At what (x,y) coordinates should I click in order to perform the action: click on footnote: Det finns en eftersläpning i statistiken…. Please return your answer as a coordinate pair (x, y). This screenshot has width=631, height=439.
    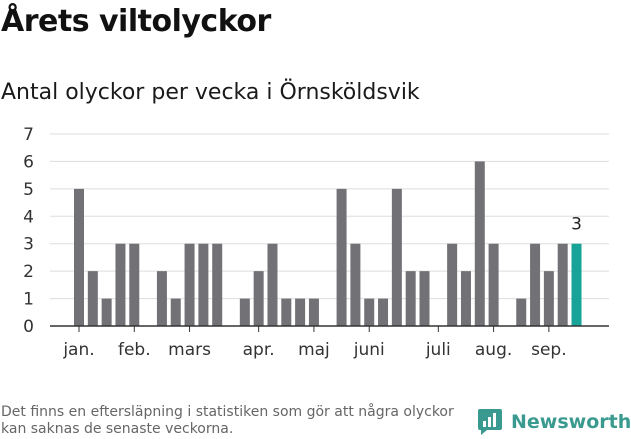
    Looking at the image, I should click on (227, 420).